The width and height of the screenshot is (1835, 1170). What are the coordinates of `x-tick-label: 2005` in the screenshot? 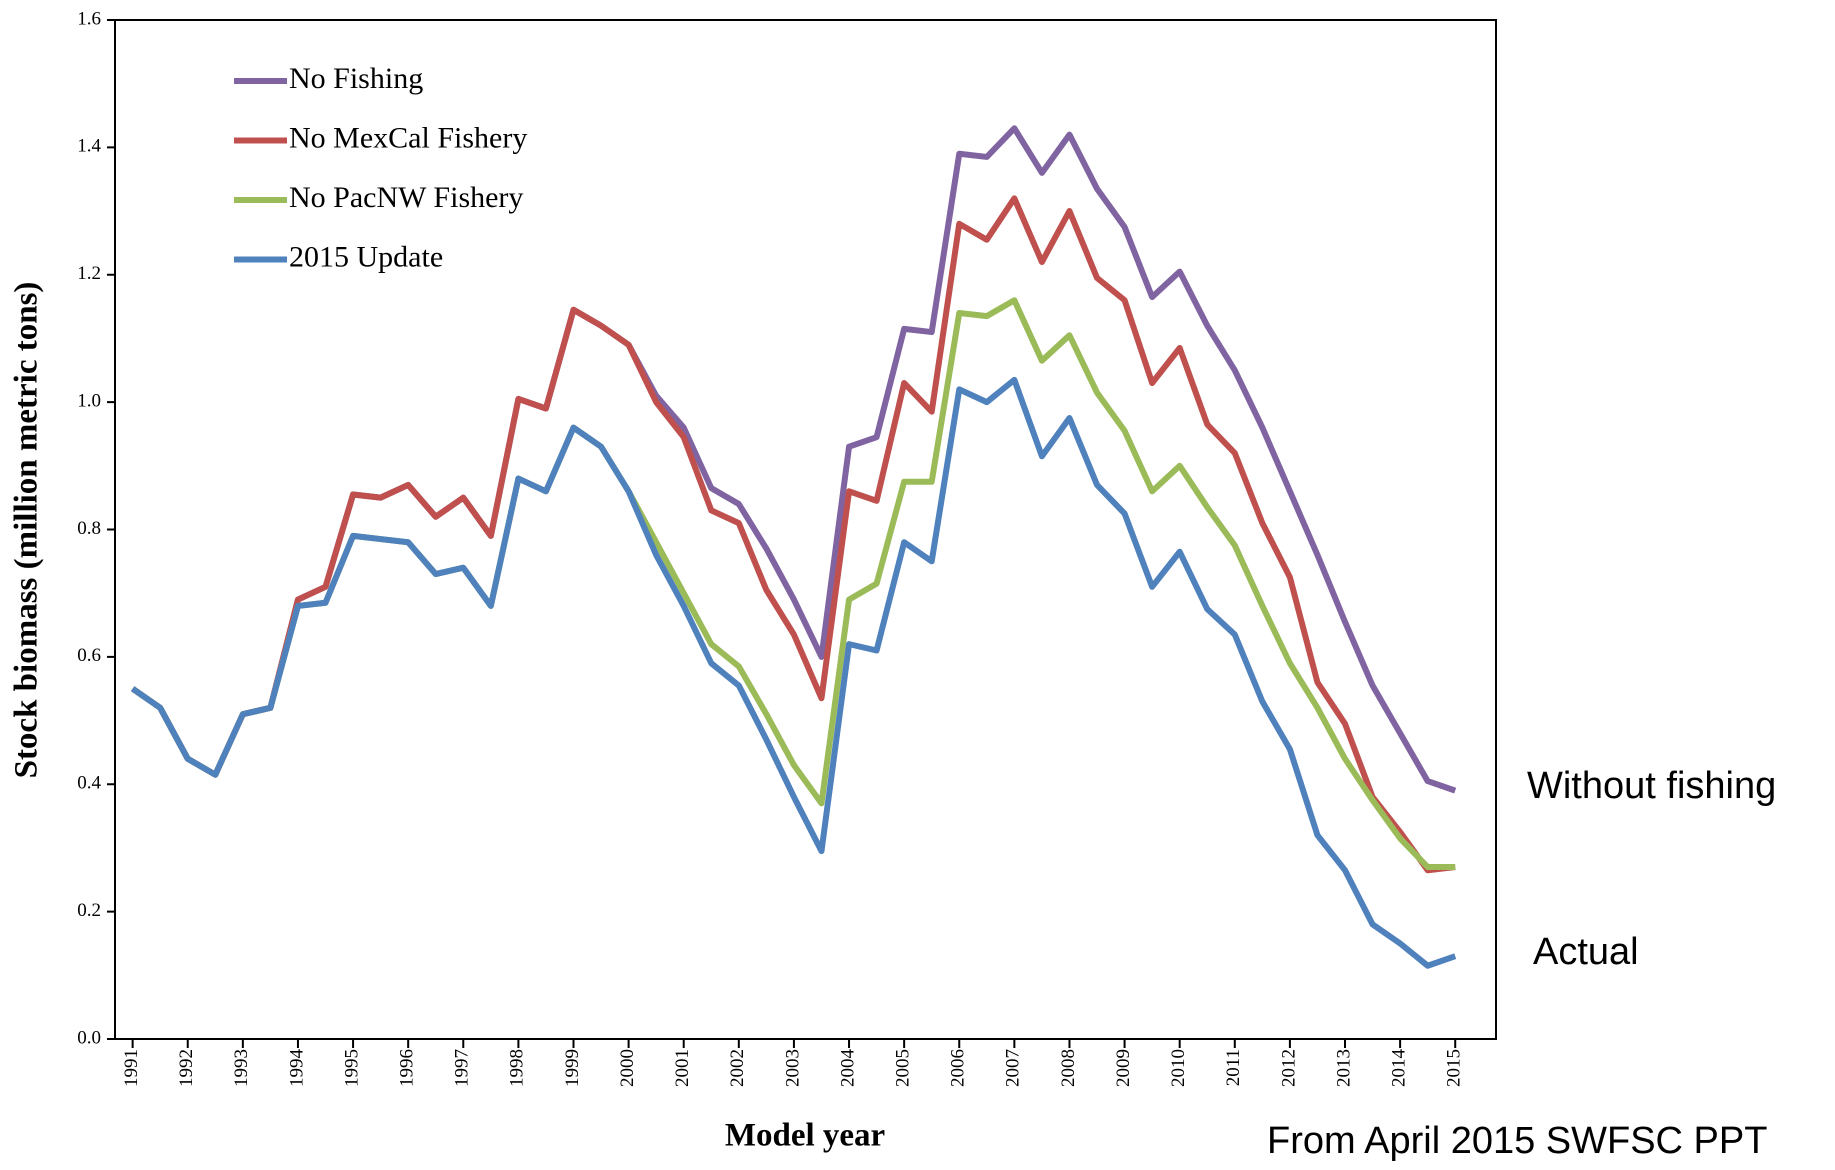 It's located at (903, 1068).